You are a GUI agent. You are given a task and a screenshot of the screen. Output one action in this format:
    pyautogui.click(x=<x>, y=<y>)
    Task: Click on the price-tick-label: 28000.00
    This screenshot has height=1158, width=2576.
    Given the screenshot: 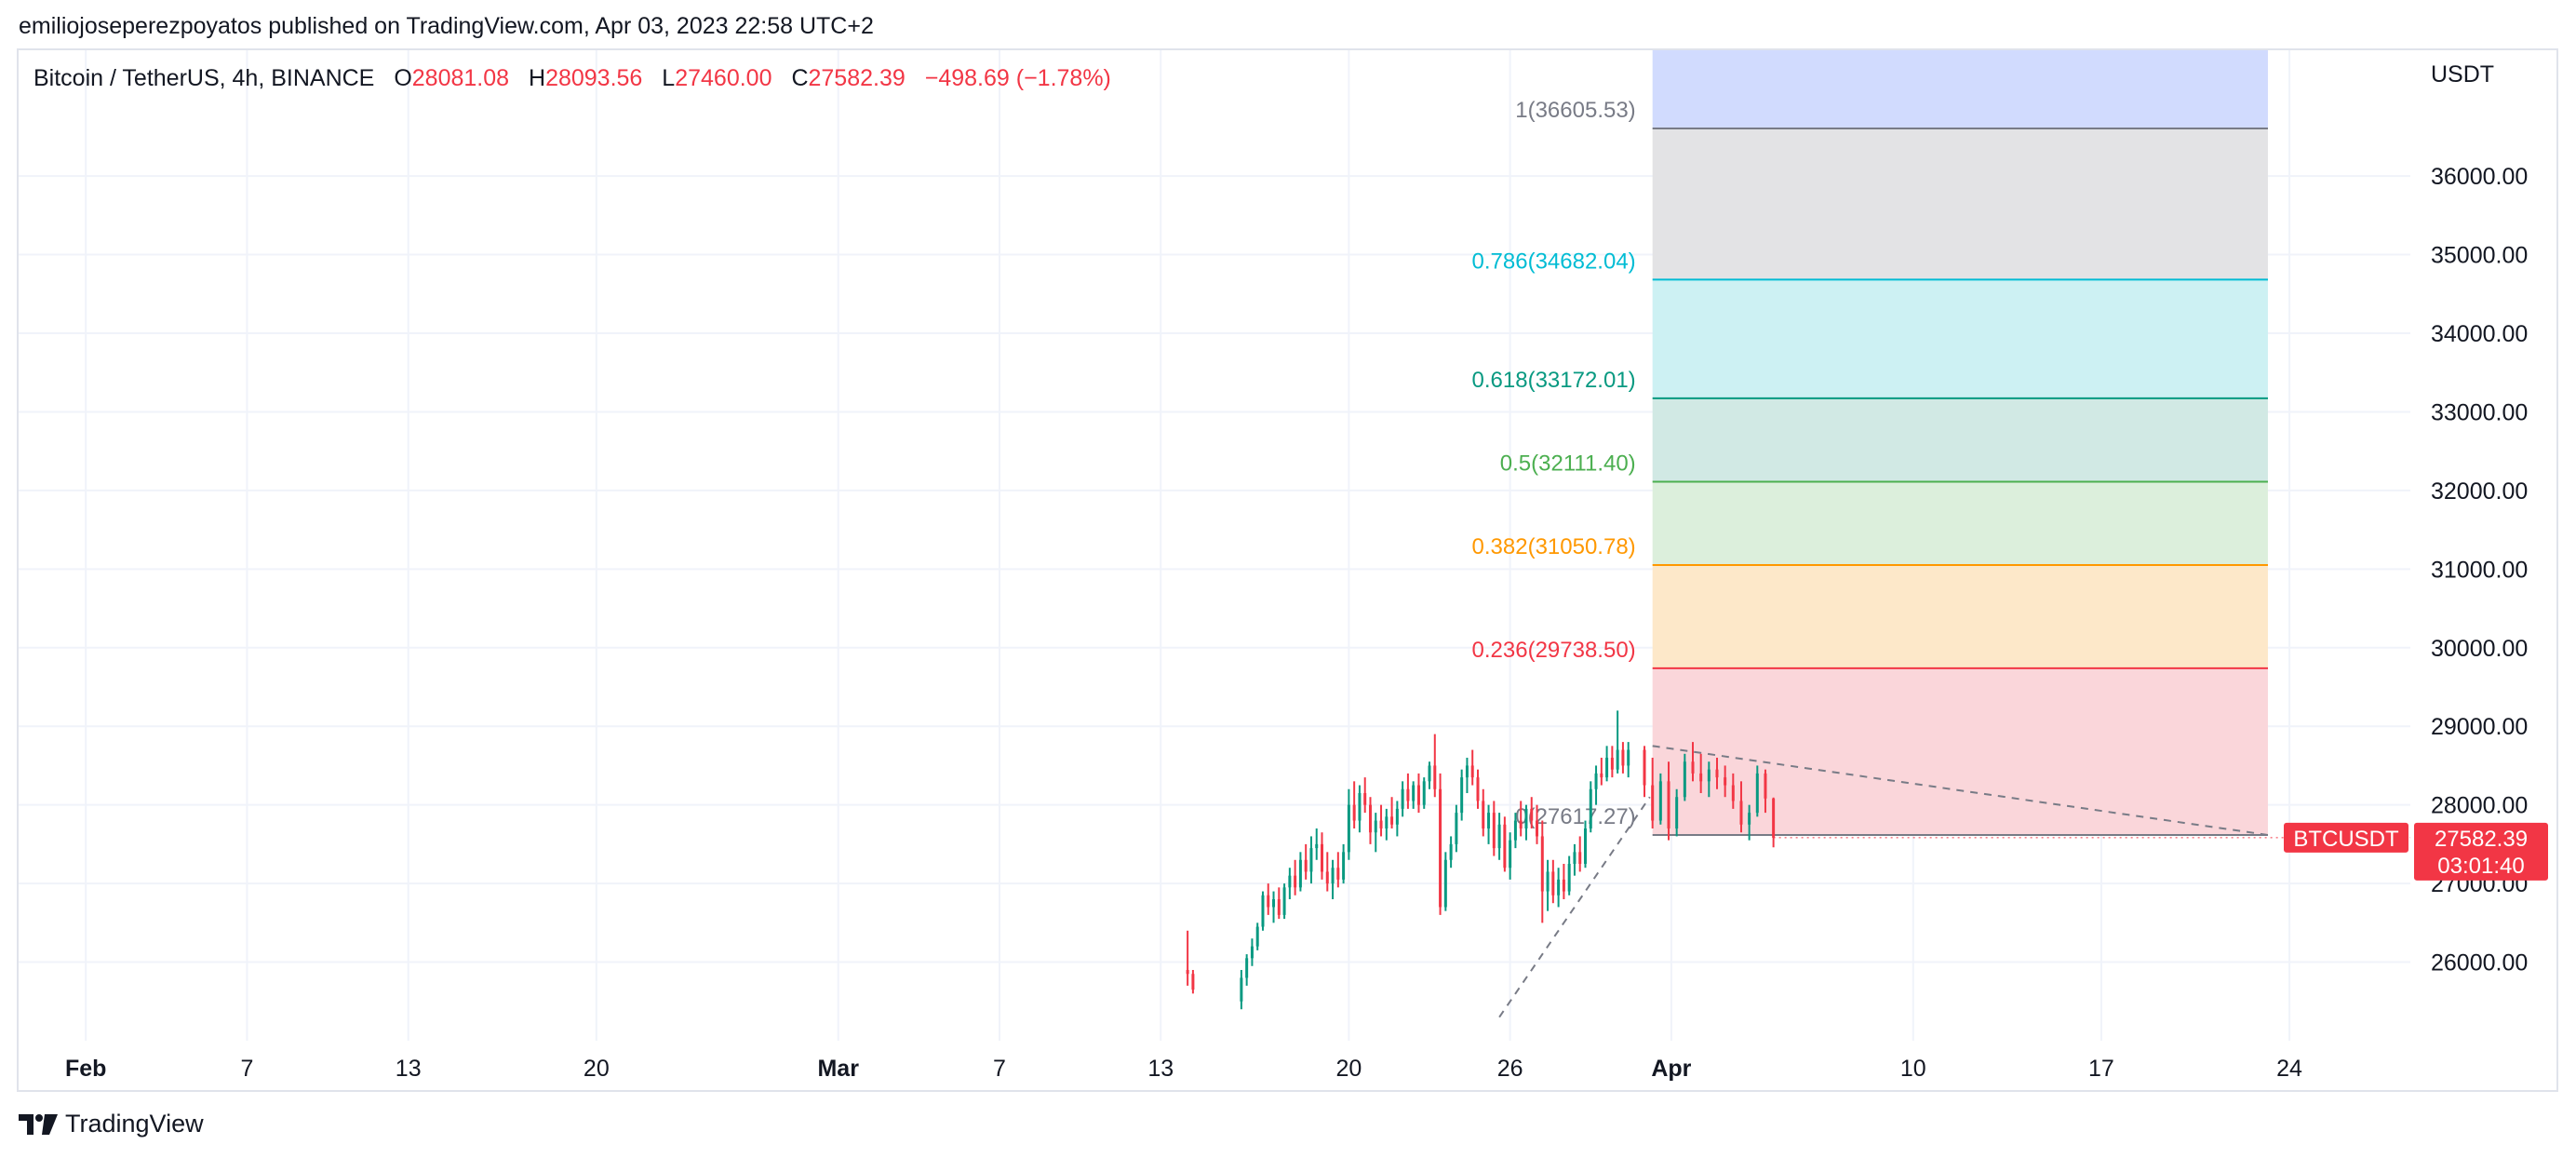 What is the action you would take?
    pyautogui.click(x=2479, y=806)
    